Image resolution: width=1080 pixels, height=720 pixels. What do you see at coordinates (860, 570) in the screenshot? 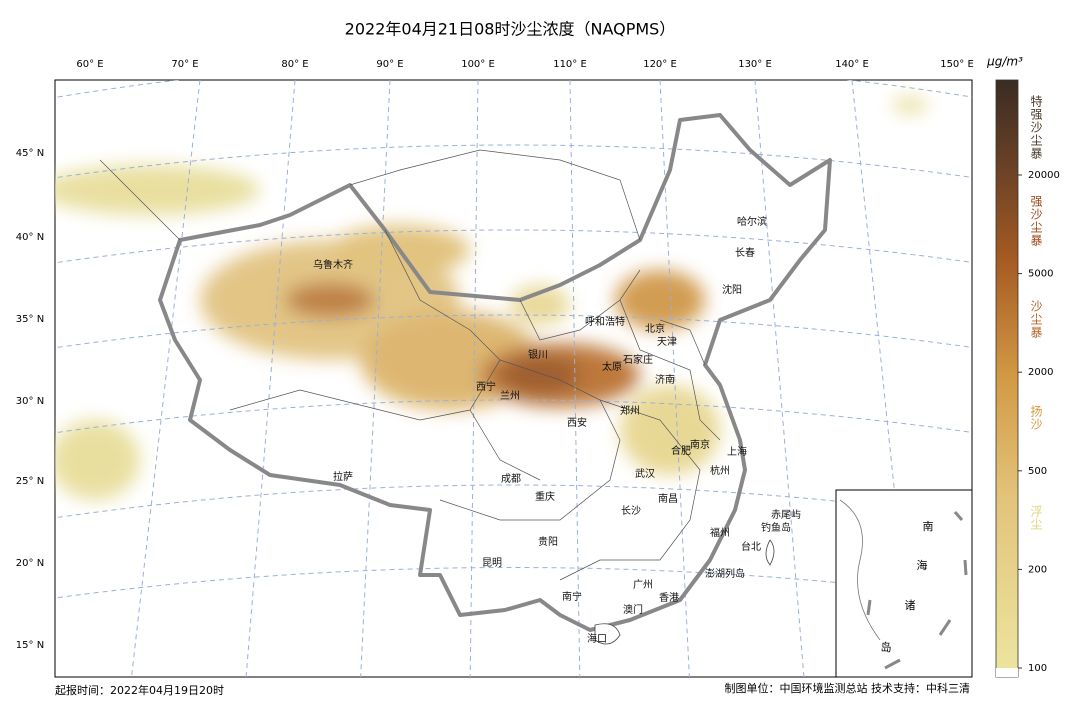
I see `inset-coast` at bounding box center [860, 570].